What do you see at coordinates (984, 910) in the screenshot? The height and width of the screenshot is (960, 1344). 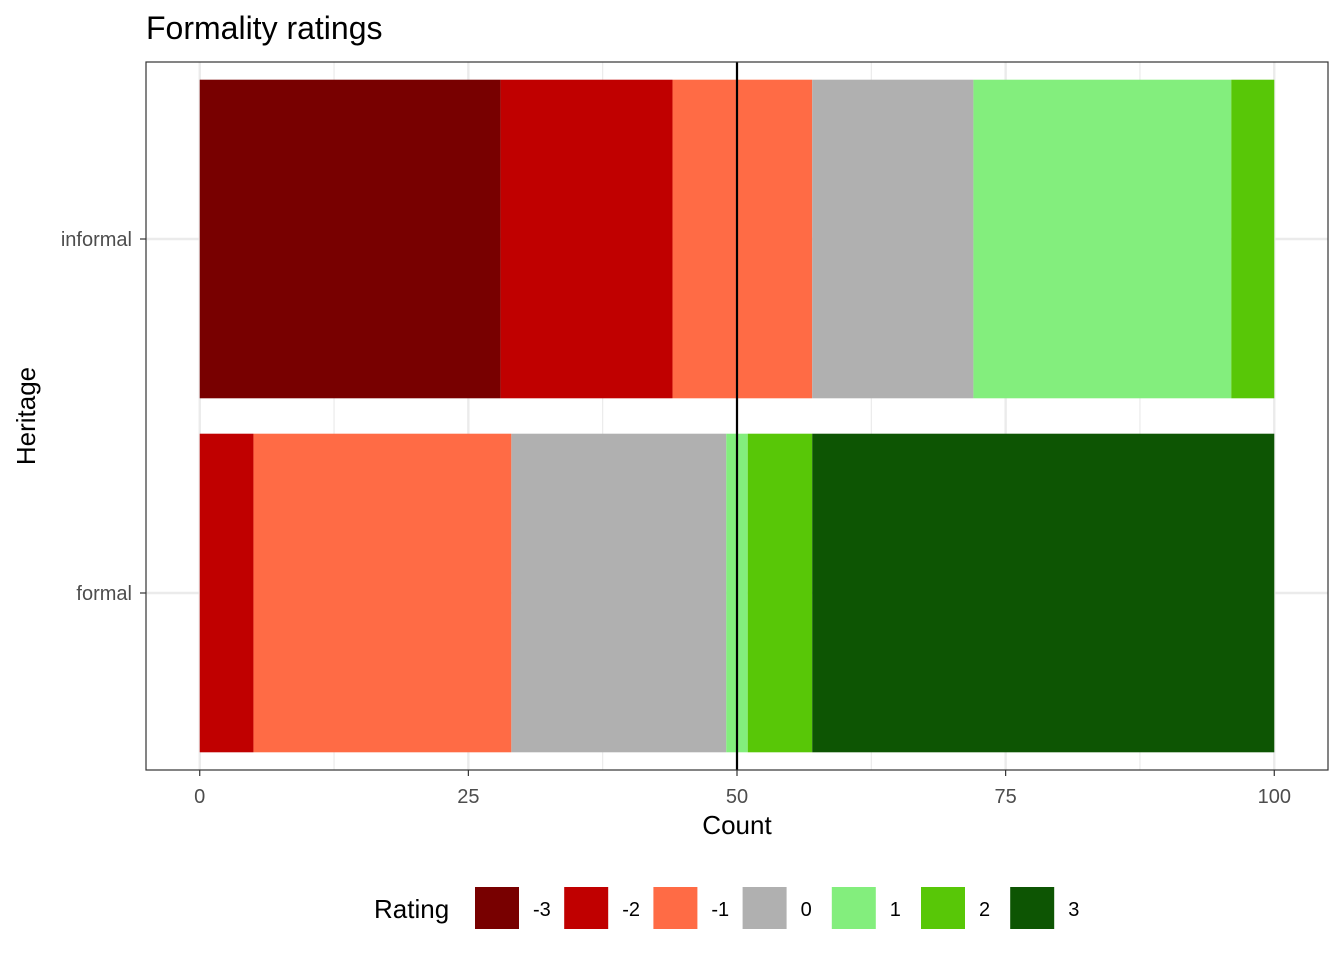 I see `legend-label: 2` at bounding box center [984, 910].